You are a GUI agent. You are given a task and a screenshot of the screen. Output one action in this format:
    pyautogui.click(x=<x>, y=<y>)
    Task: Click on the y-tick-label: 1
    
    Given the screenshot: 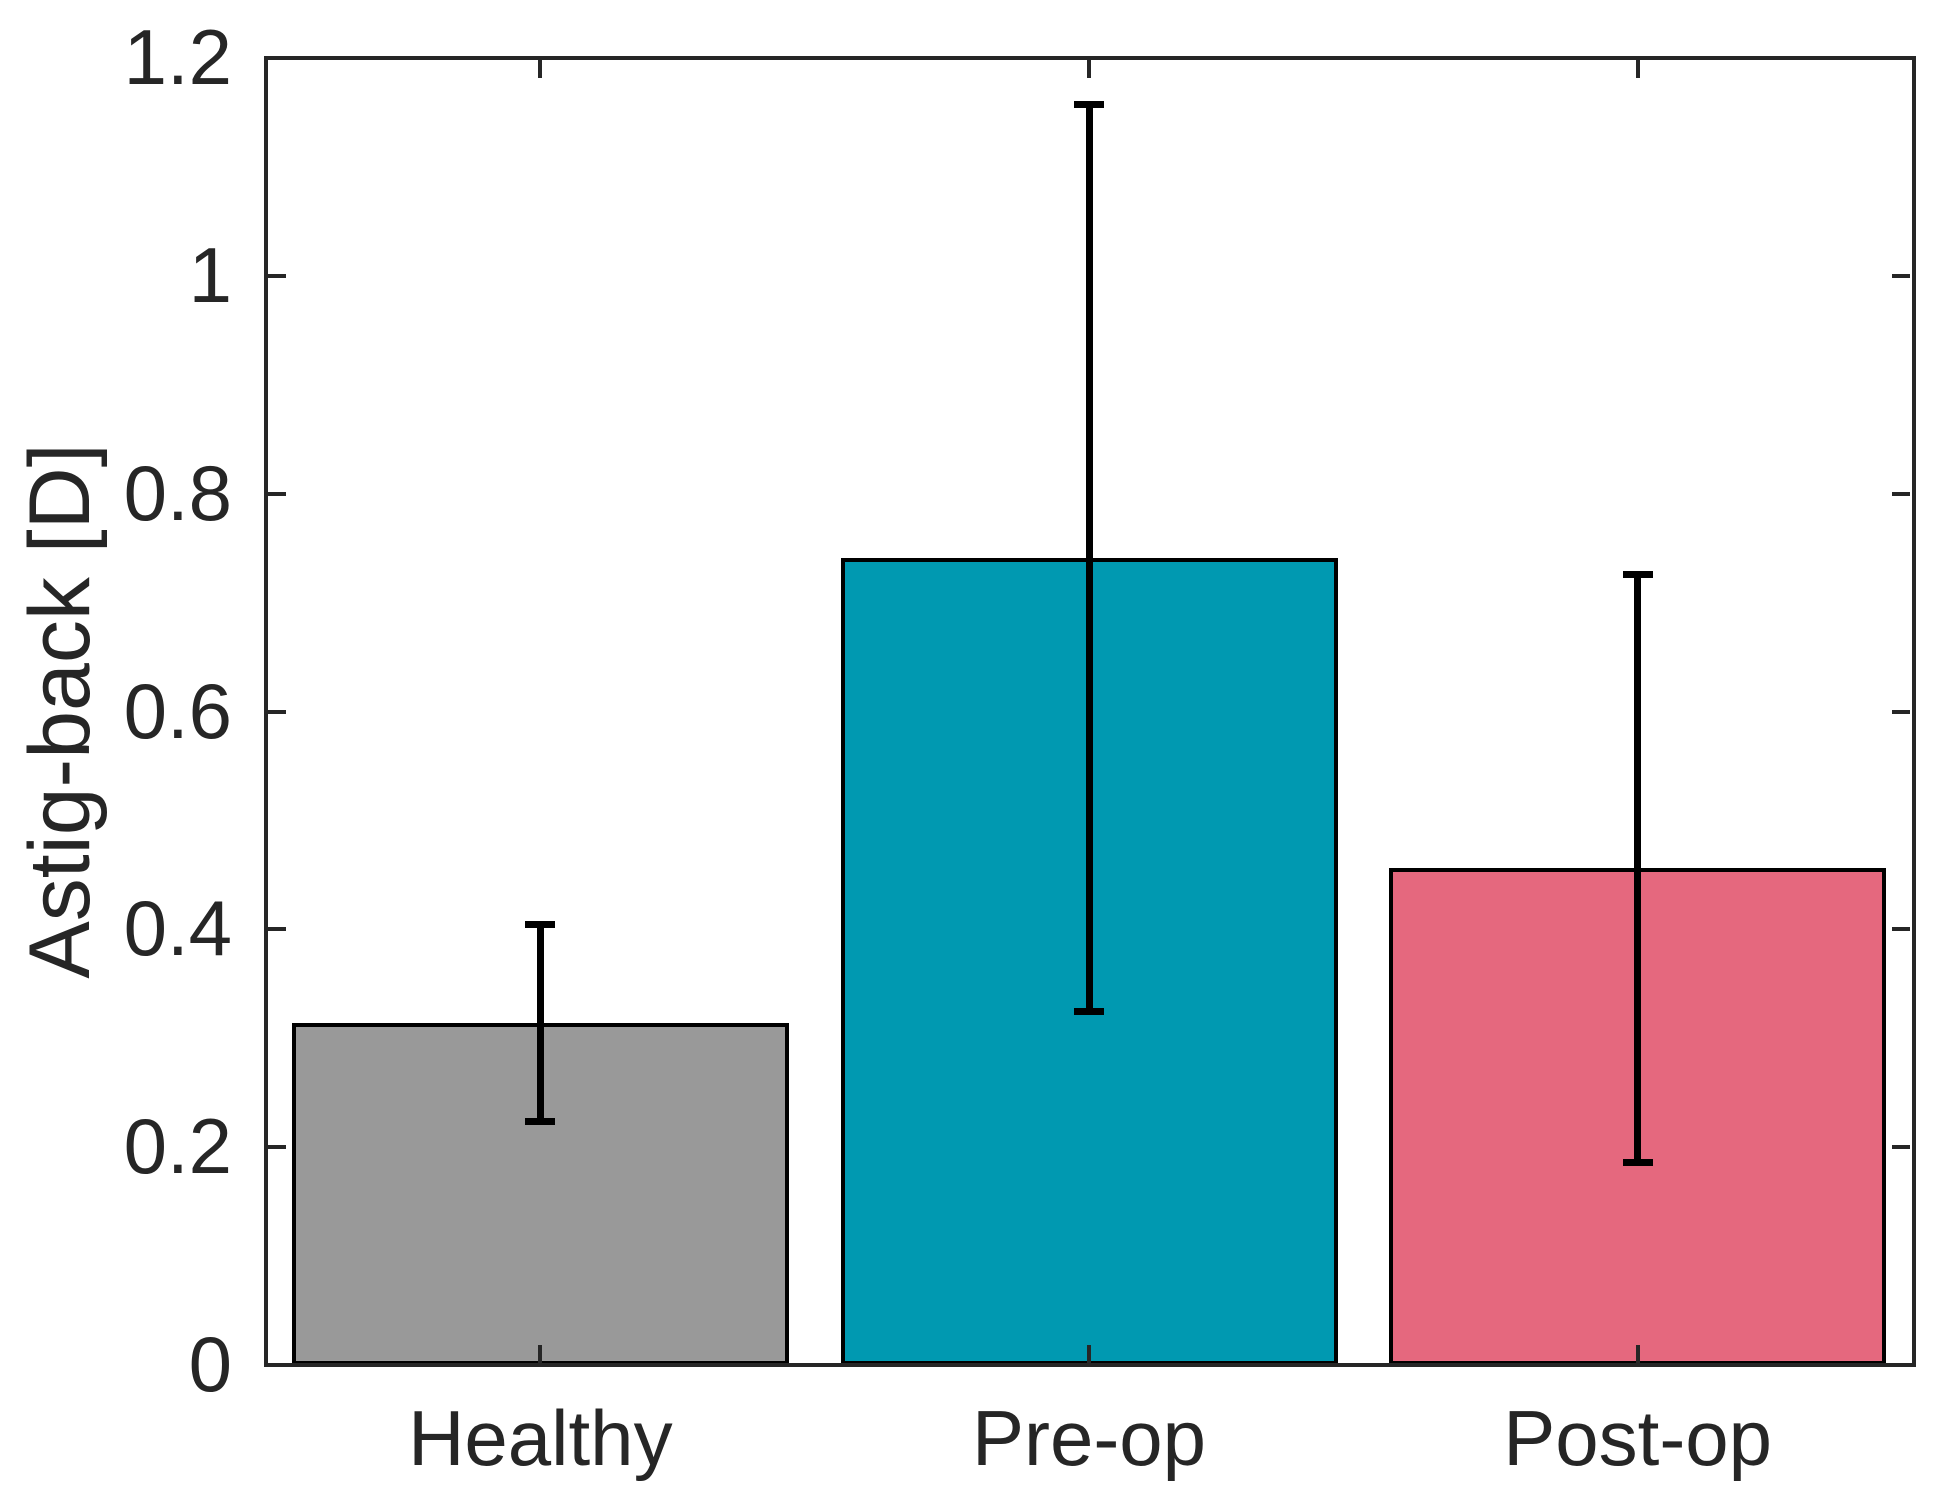 What is the action you would take?
    pyautogui.click(x=210, y=275)
    